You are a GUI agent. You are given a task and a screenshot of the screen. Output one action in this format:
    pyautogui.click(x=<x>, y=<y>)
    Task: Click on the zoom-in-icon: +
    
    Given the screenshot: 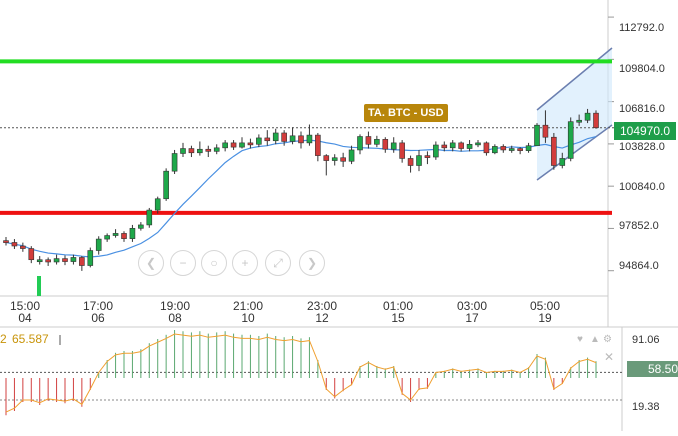 What is the action you would take?
    pyautogui.click(x=245, y=263)
    